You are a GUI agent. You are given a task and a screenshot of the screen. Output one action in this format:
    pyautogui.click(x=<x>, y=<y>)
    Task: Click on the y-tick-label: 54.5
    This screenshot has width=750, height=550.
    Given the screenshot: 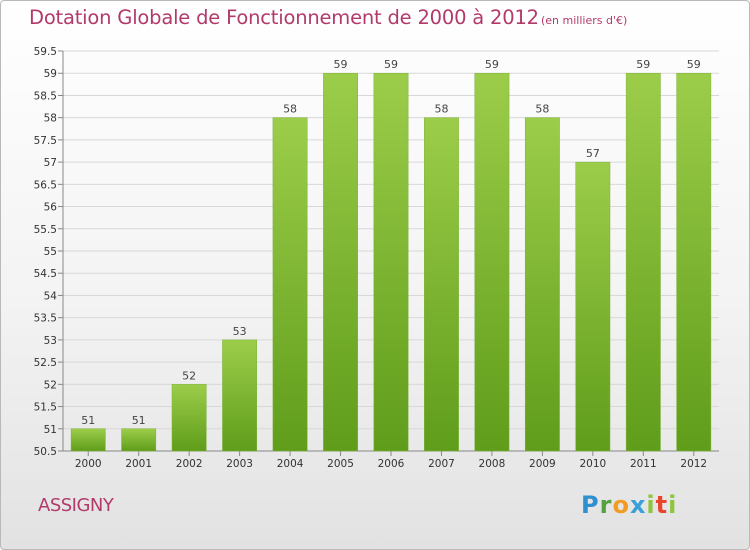 What is the action you would take?
    pyautogui.click(x=45, y=274)
    